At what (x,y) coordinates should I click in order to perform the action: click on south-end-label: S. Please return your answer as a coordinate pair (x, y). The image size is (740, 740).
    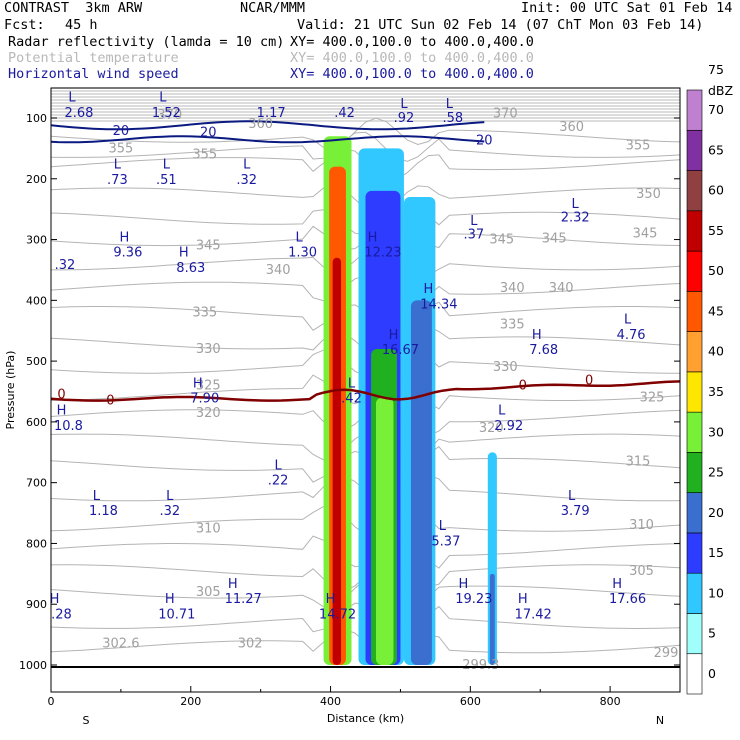
    Looking at the image, I should click on (86, 720).